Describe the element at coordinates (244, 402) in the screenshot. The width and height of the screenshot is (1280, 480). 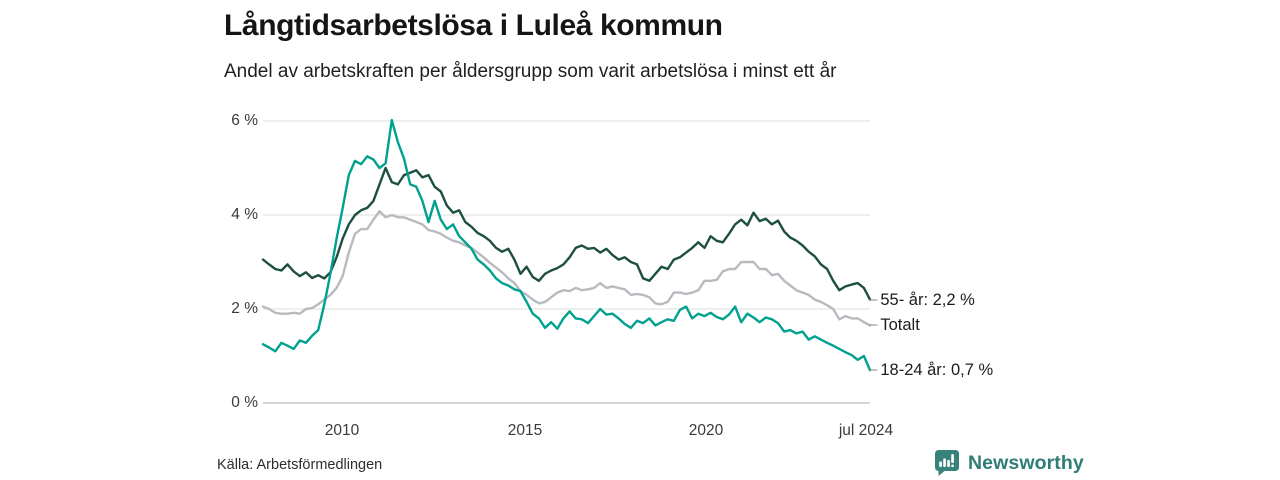
I see `y-axis-tick-0: 0 %` at that location.